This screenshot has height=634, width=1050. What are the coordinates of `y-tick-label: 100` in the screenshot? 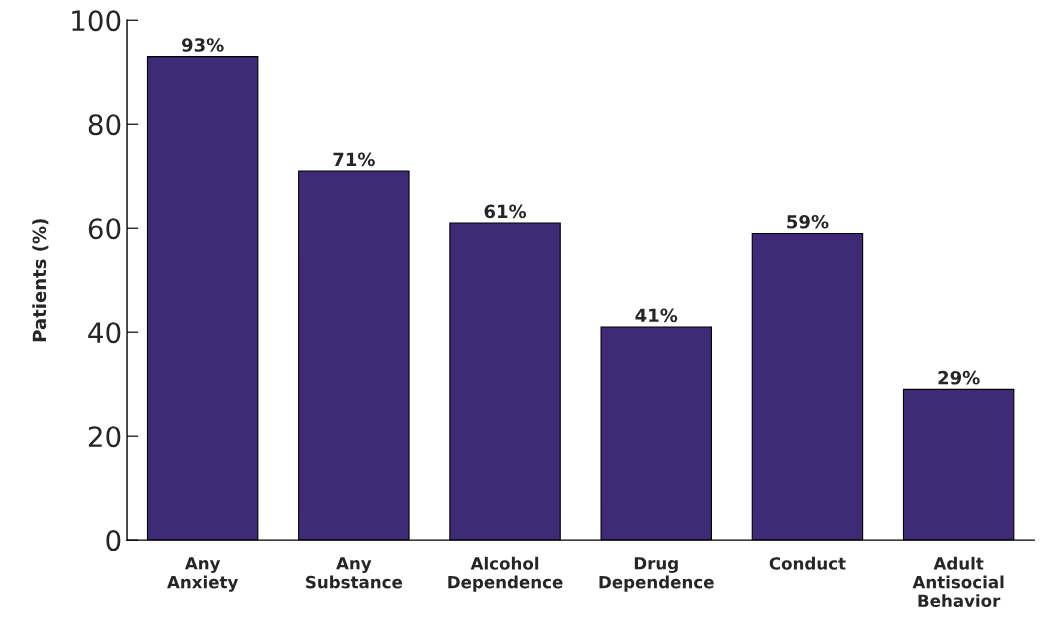 It's located at (96, 21).